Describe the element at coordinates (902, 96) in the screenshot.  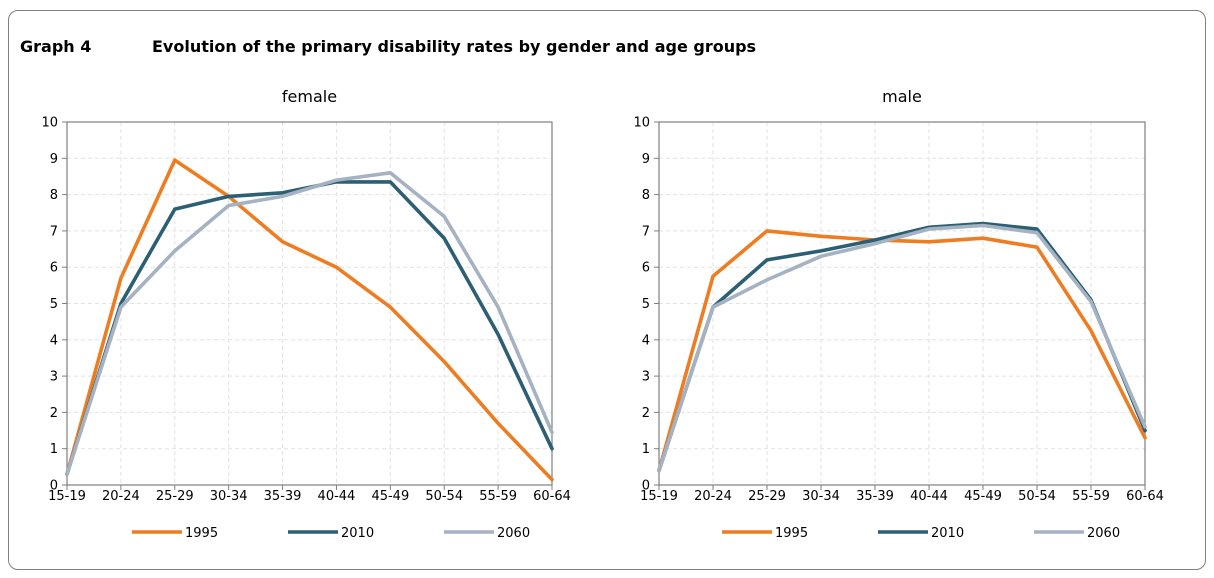
I see `chart-title: male` at that location.